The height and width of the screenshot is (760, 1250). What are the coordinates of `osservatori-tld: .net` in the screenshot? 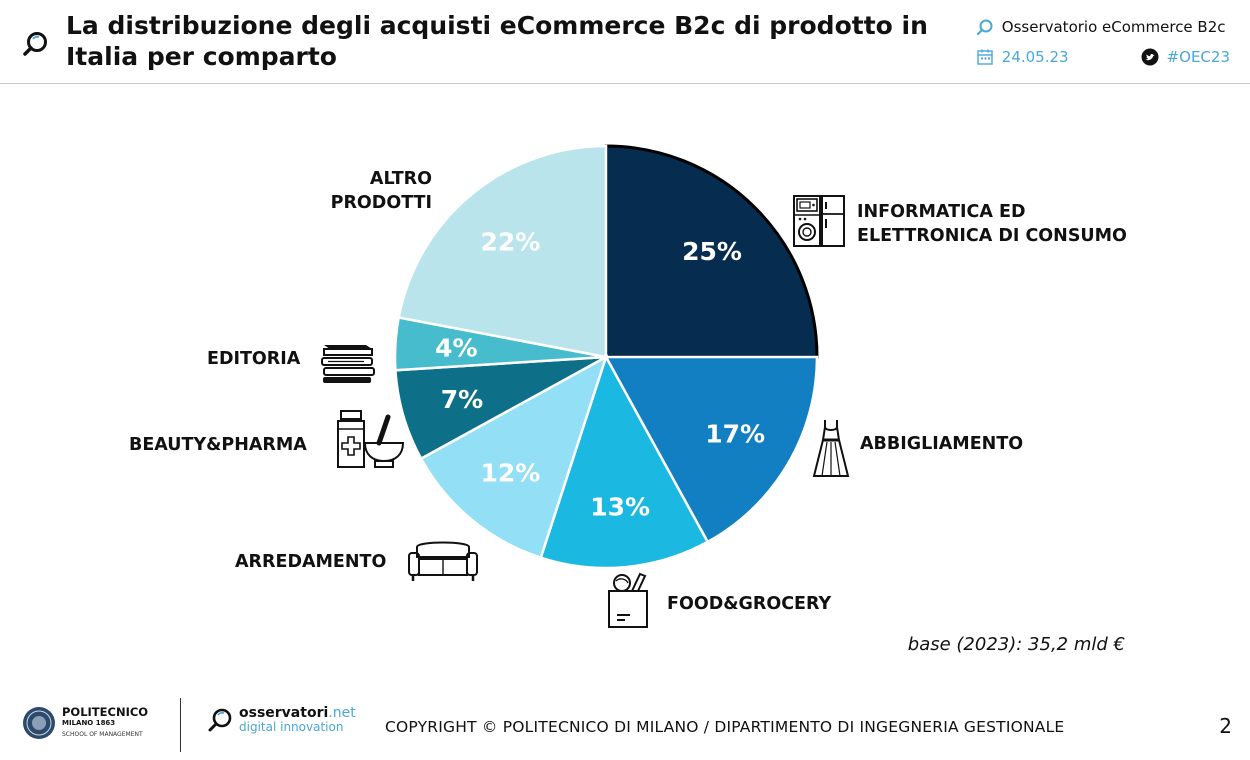 It's located at (342, 713).